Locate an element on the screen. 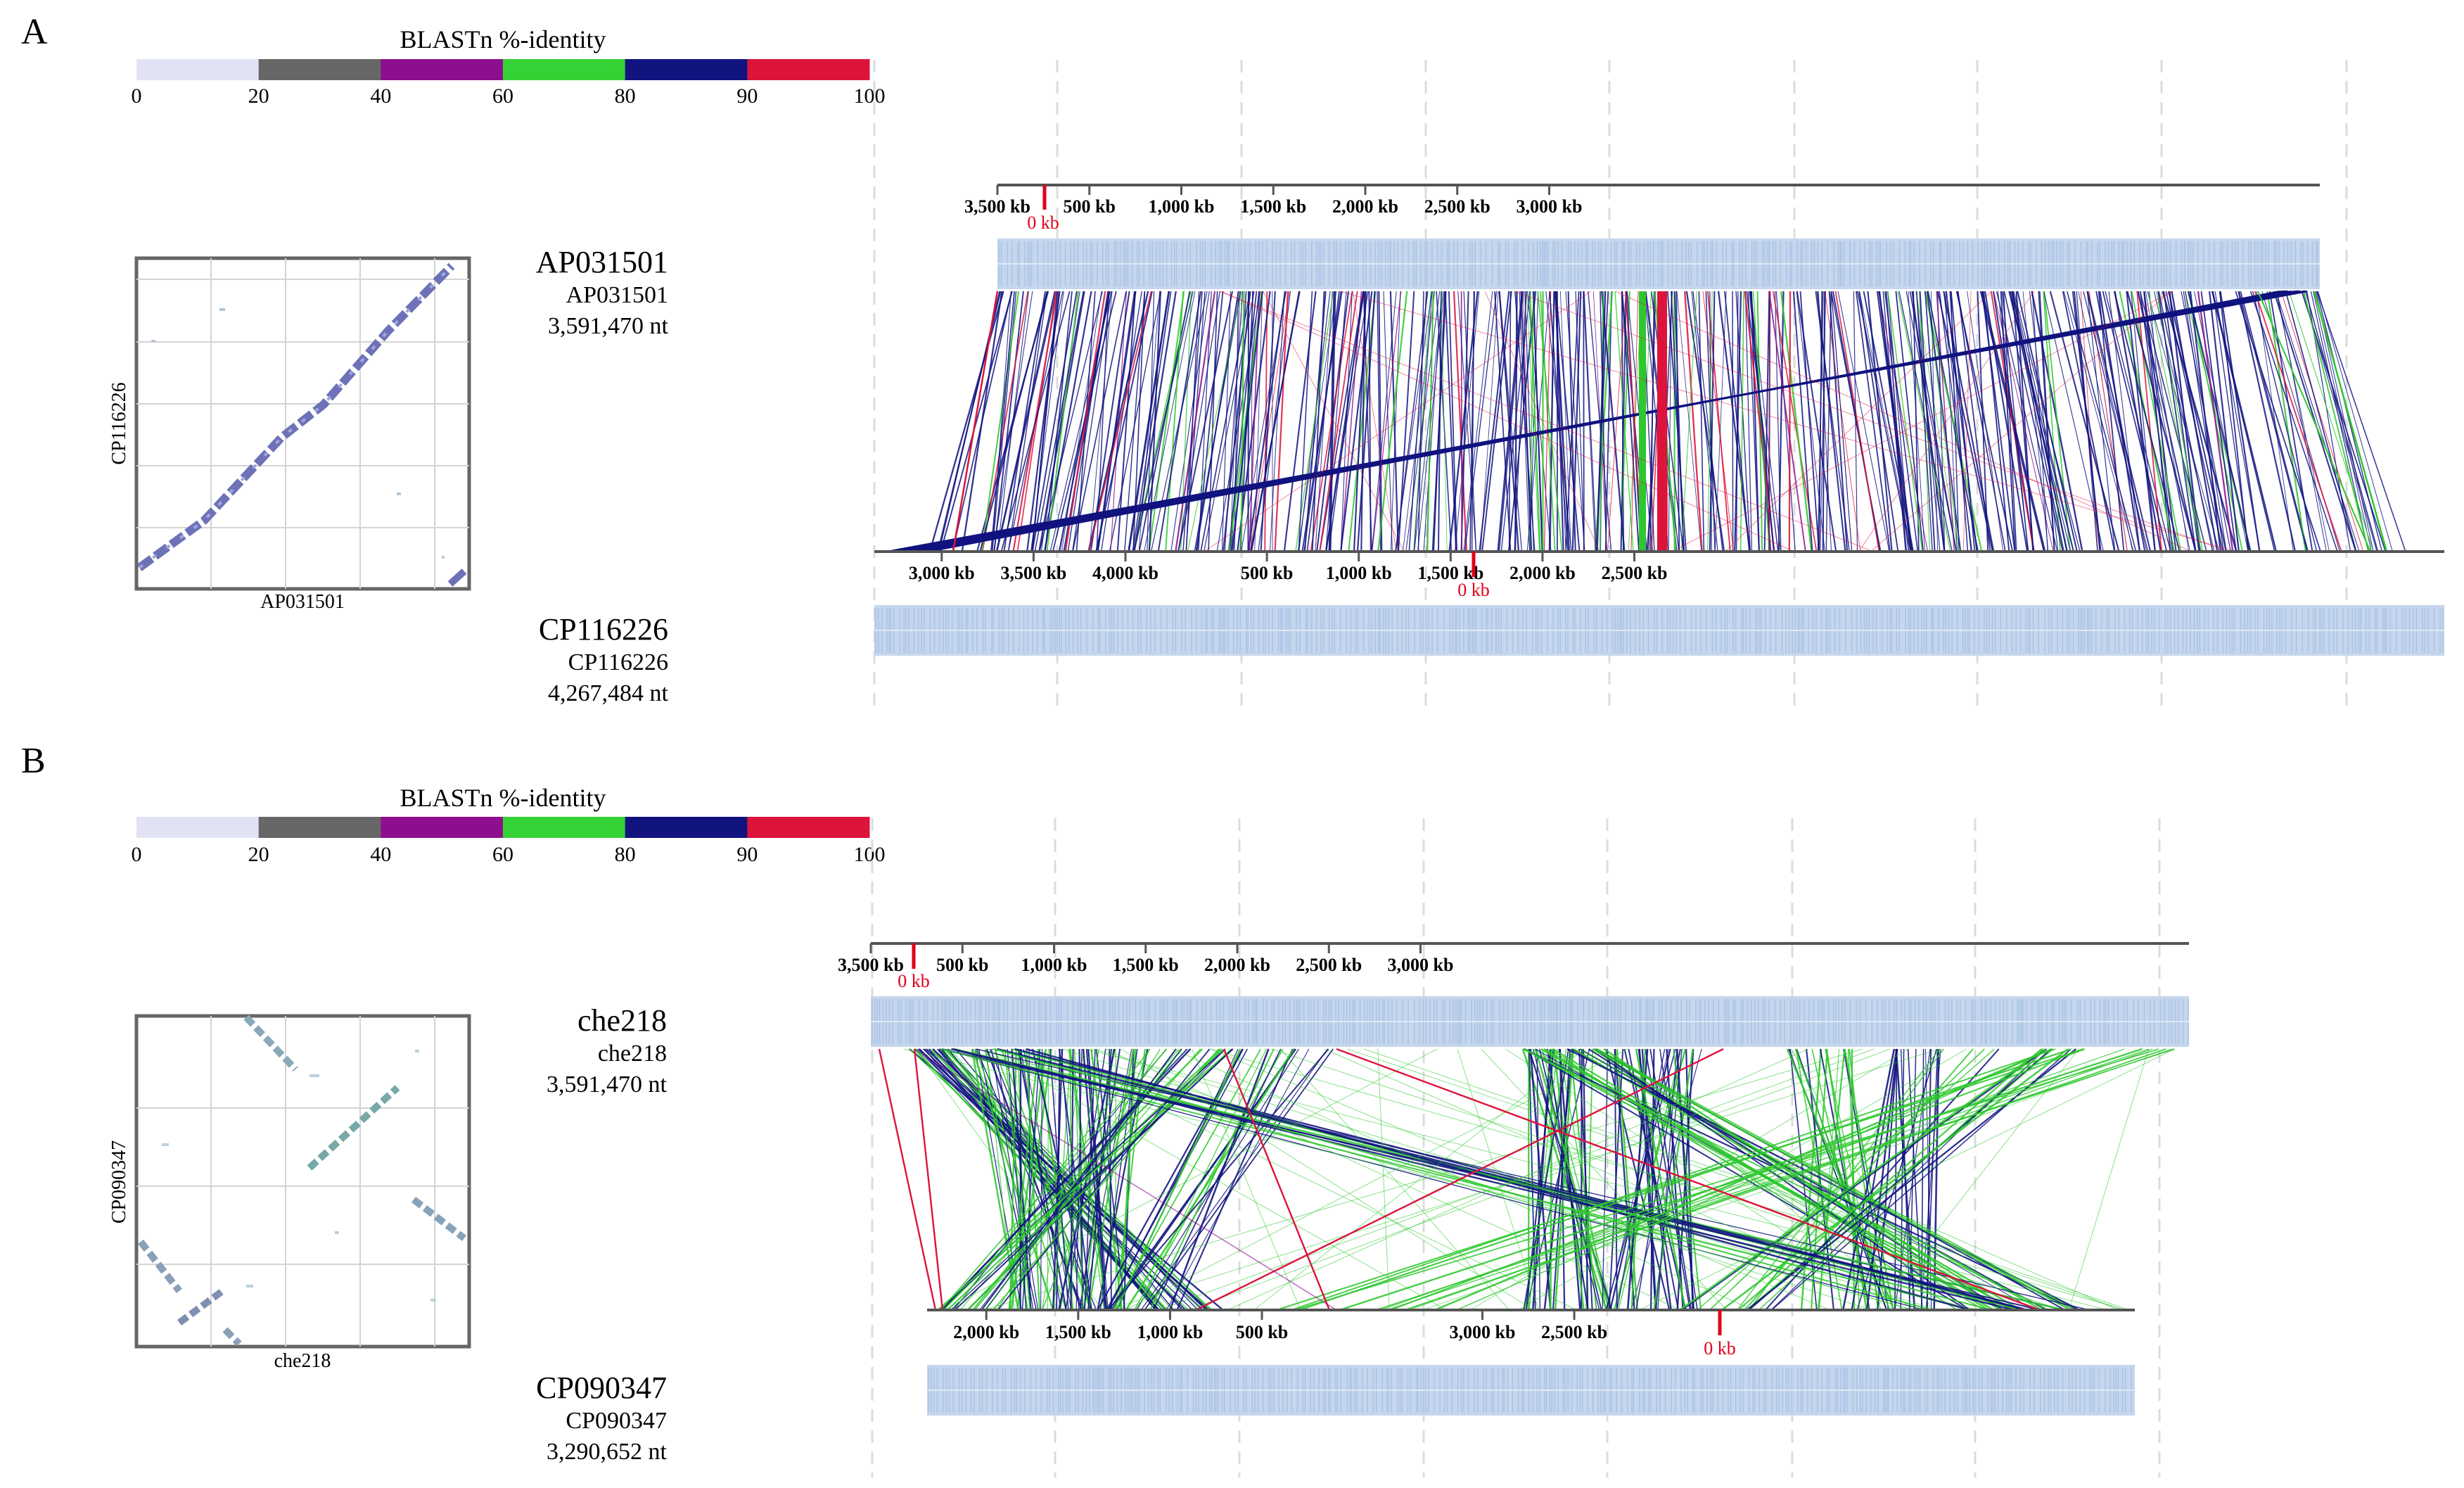 The image size is (2464, 1488). subject-id: CP090347 is located at coordinates (616, 1421).